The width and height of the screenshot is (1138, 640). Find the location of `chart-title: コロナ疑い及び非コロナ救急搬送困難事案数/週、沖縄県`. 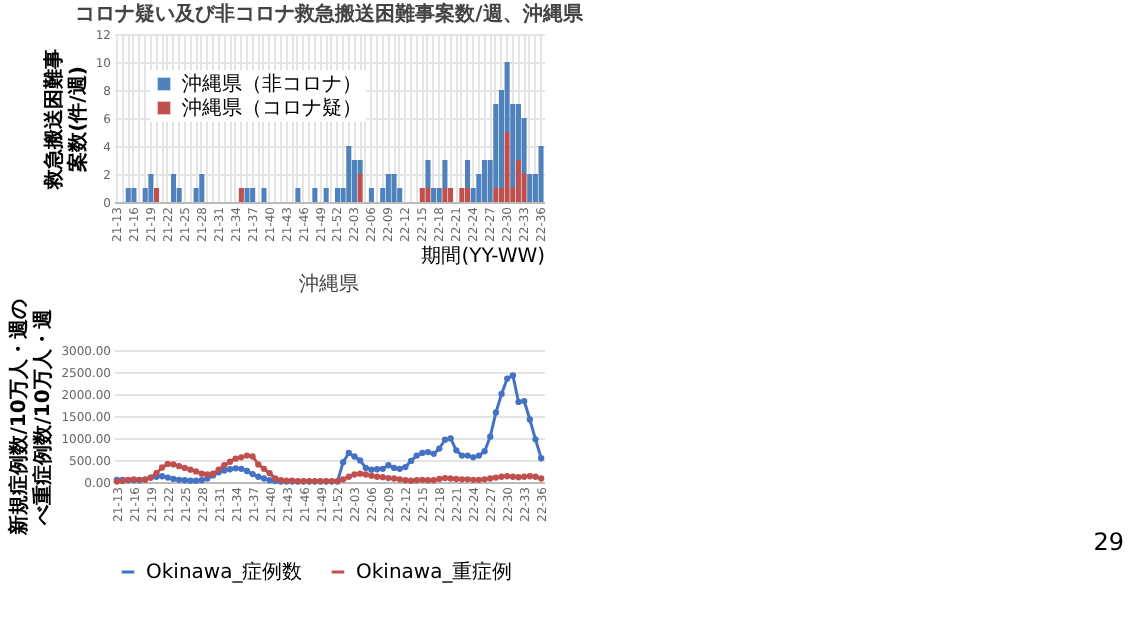

chart-title: コロナ疑い及び非コロナ救急搬送困難事案数/週、沖縄県 is located at coordinates (330, 14).